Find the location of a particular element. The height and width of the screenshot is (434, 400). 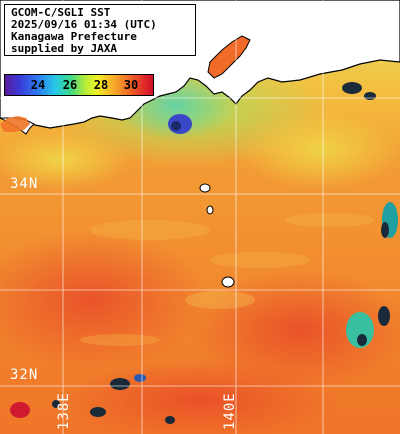

island-oshima is located at coordinates (205, 188).